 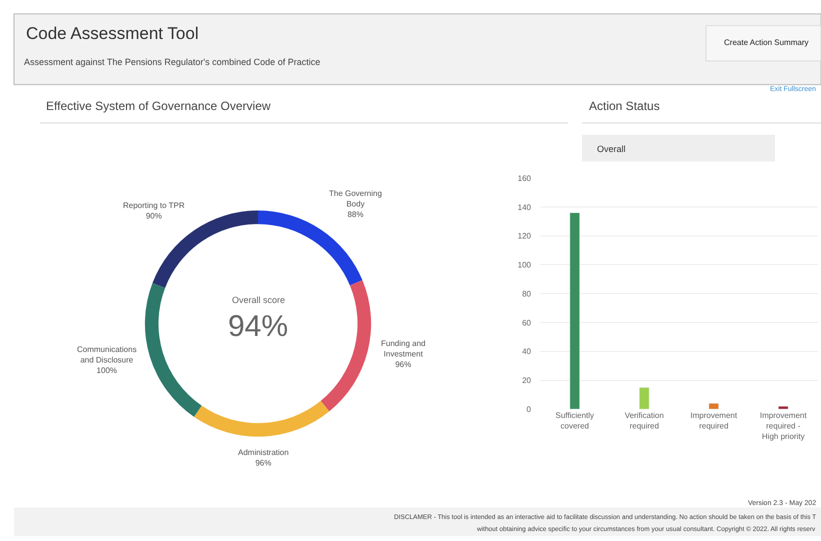 I want to click on data-label: 90%, so click(x=154, y=215).